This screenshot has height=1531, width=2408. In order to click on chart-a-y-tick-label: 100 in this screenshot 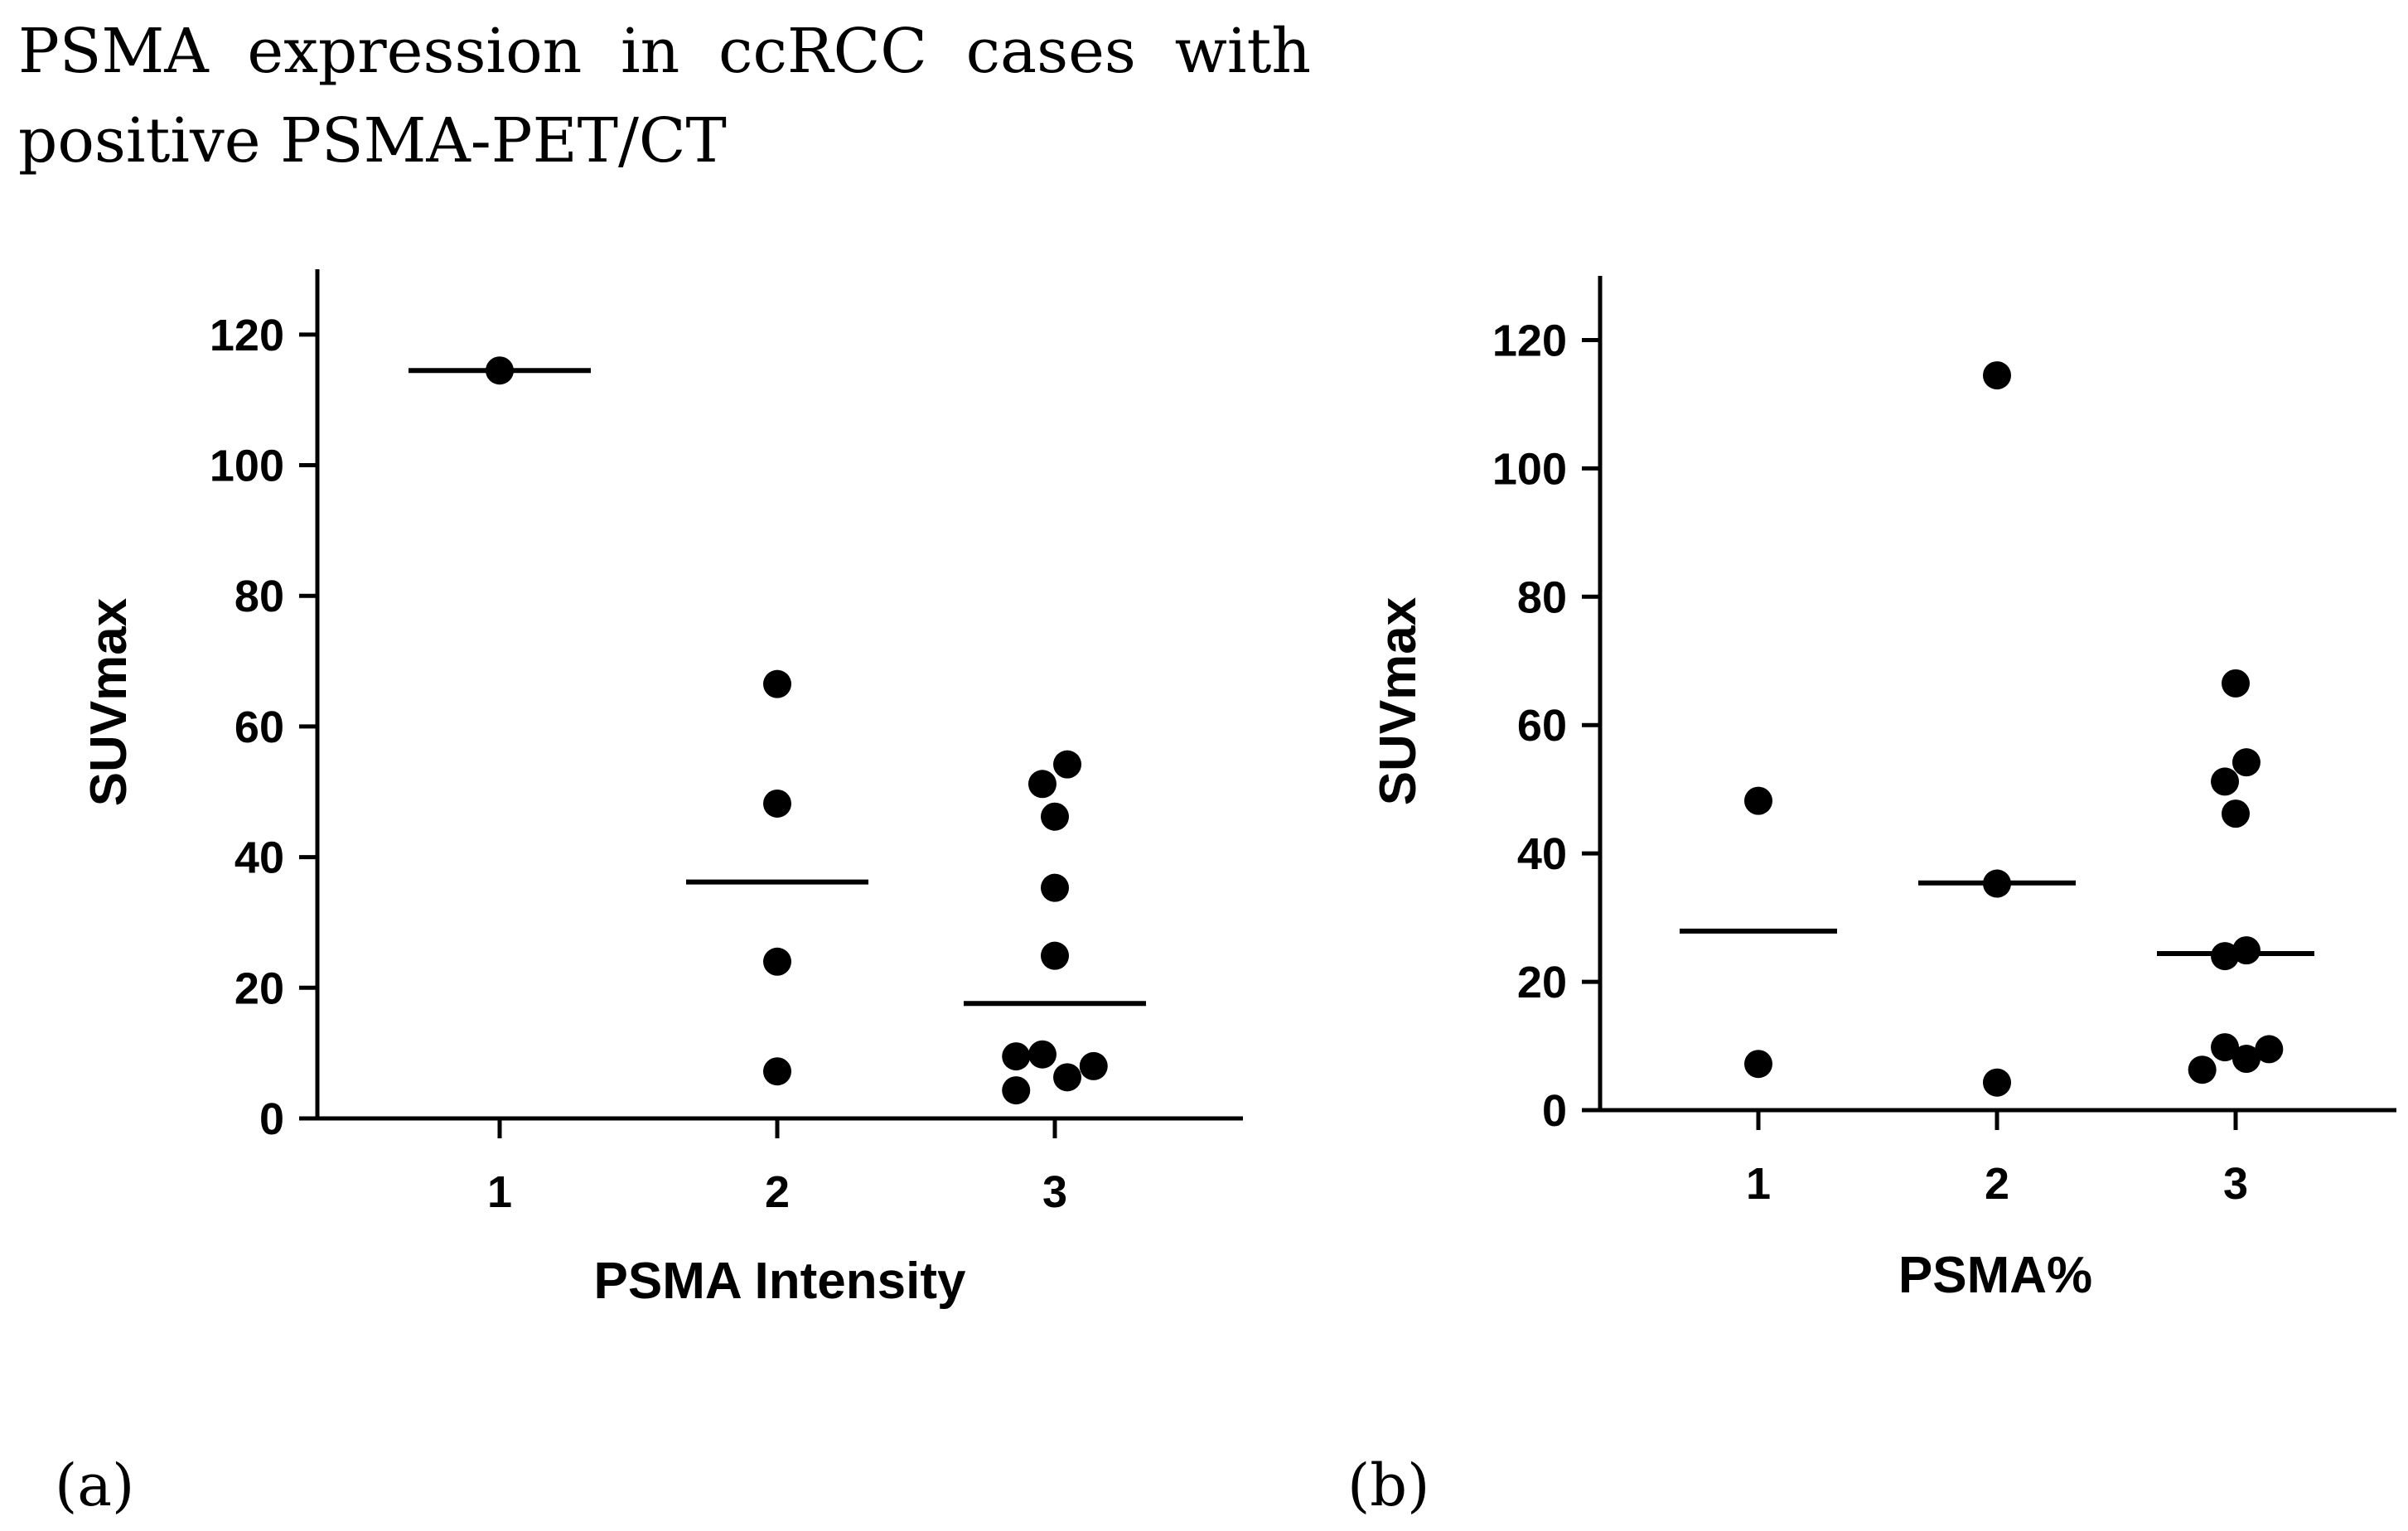, I will do `click(247, 466)`.